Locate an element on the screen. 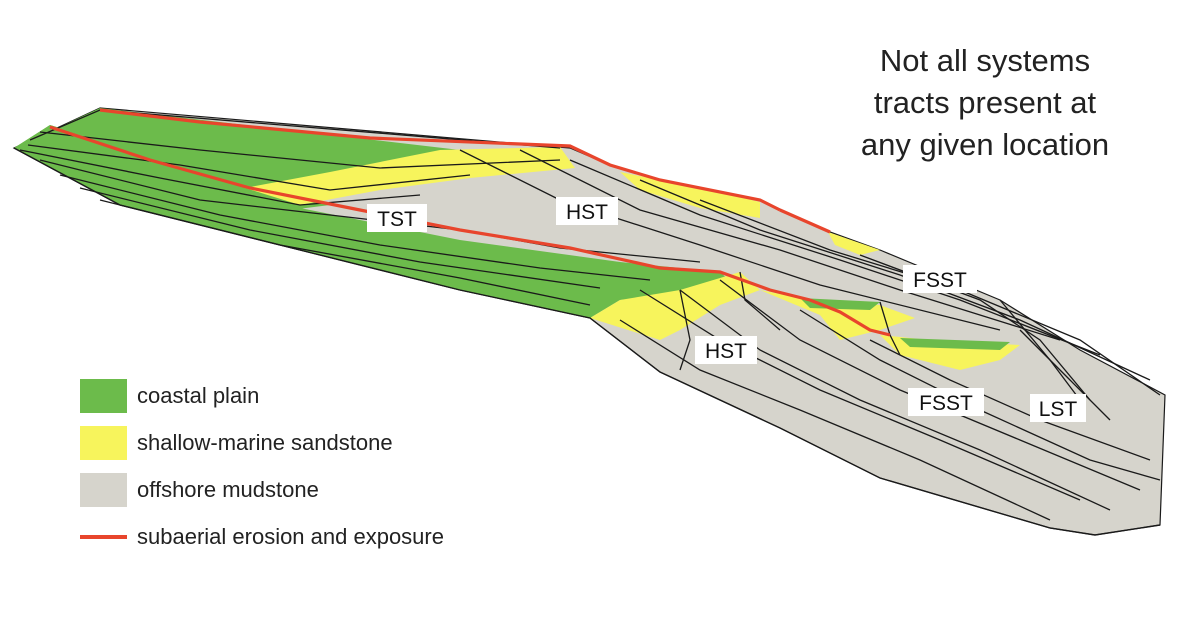  sandstone-upper-right is located at coordinates (690, 195).